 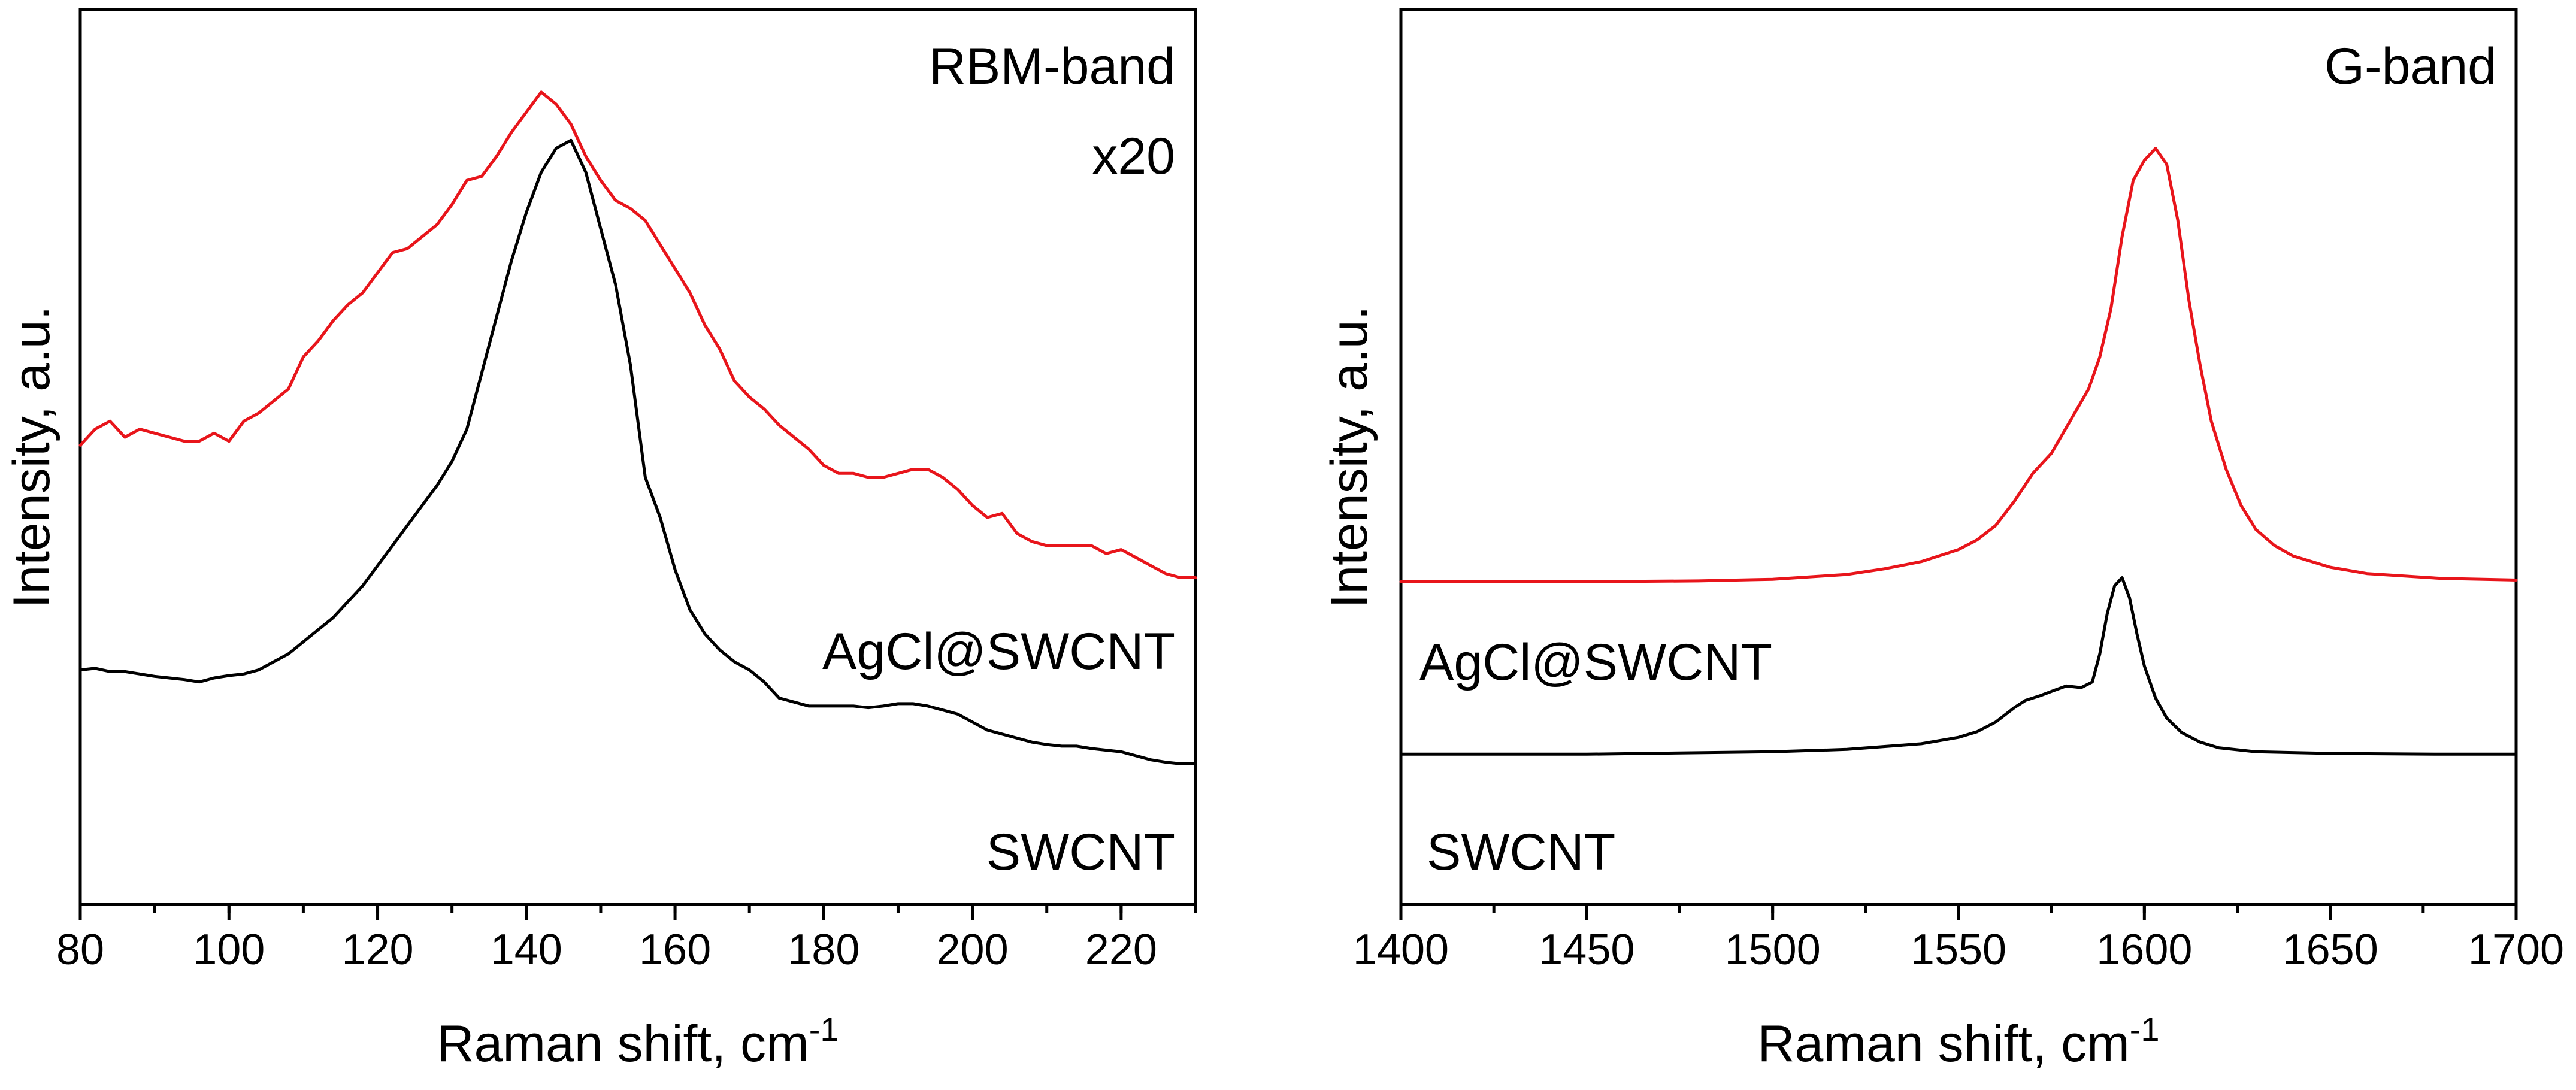 I want to click on x-tick-label: 160, so click(x=675, y=950).